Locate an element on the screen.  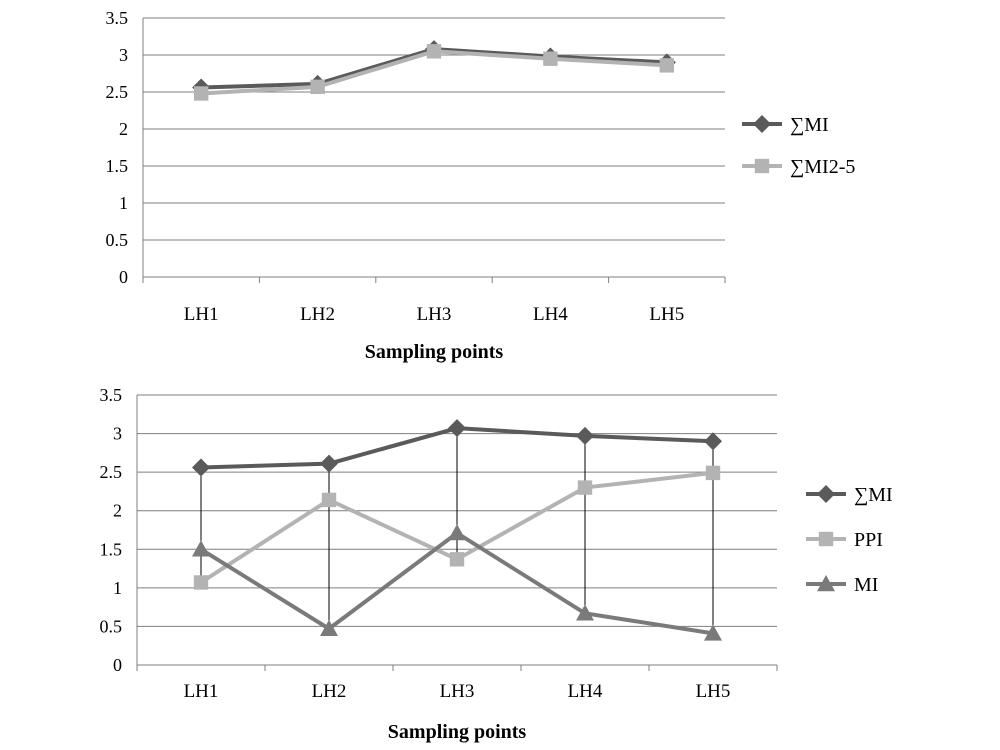
legend-label: MI is located at coordinates (866, 585).